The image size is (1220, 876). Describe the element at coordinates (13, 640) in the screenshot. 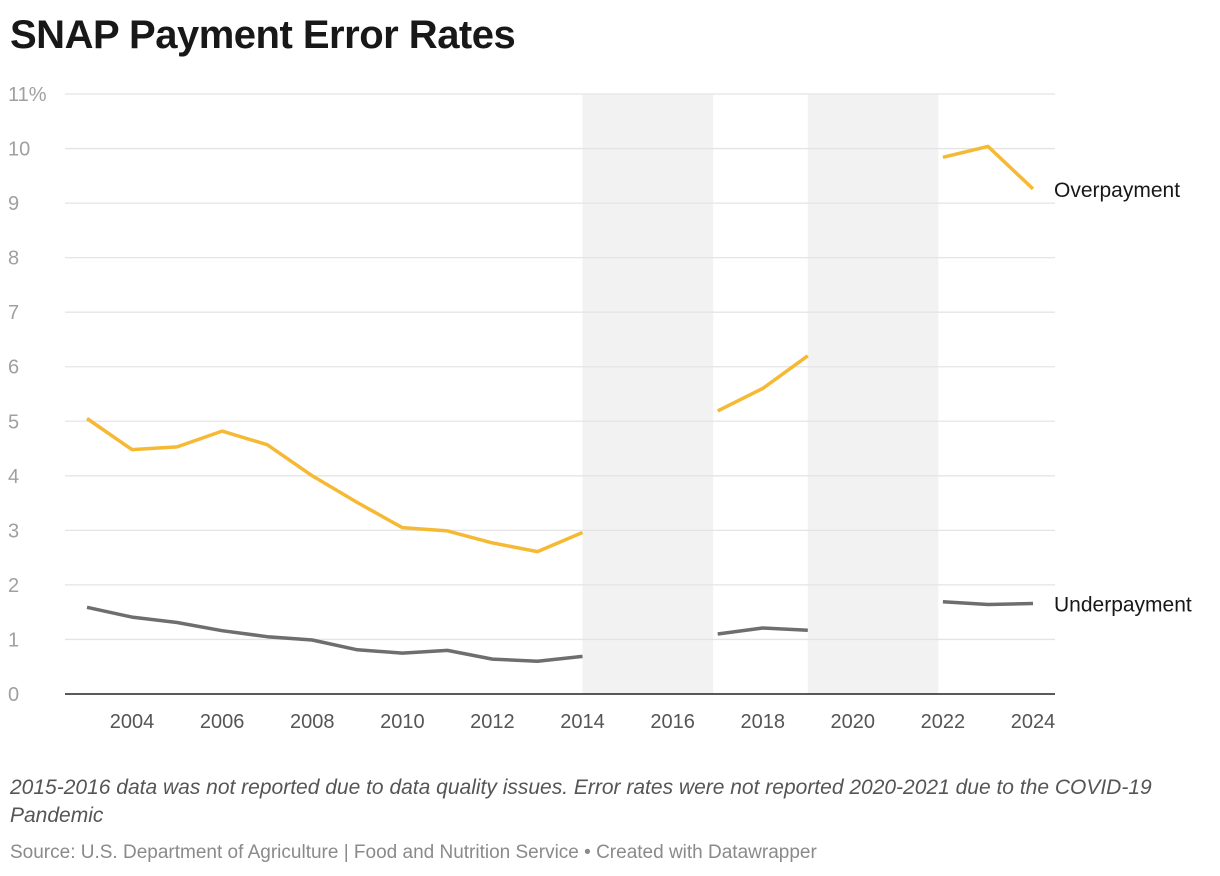

I see `y-tick-label-1: 1` at that location.